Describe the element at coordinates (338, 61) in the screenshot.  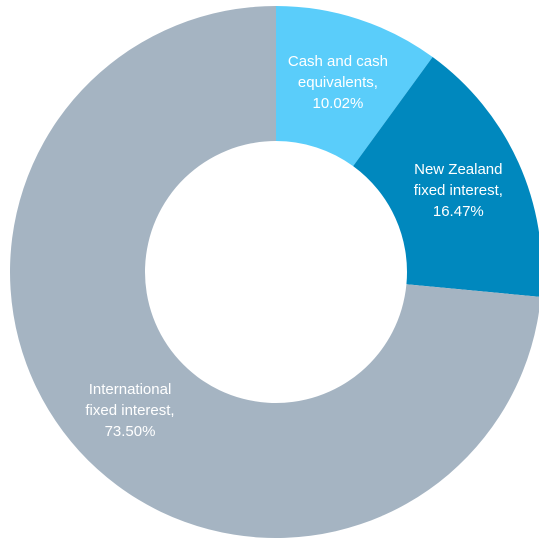
I see `slice-label-line: Cash and cash` at that location.